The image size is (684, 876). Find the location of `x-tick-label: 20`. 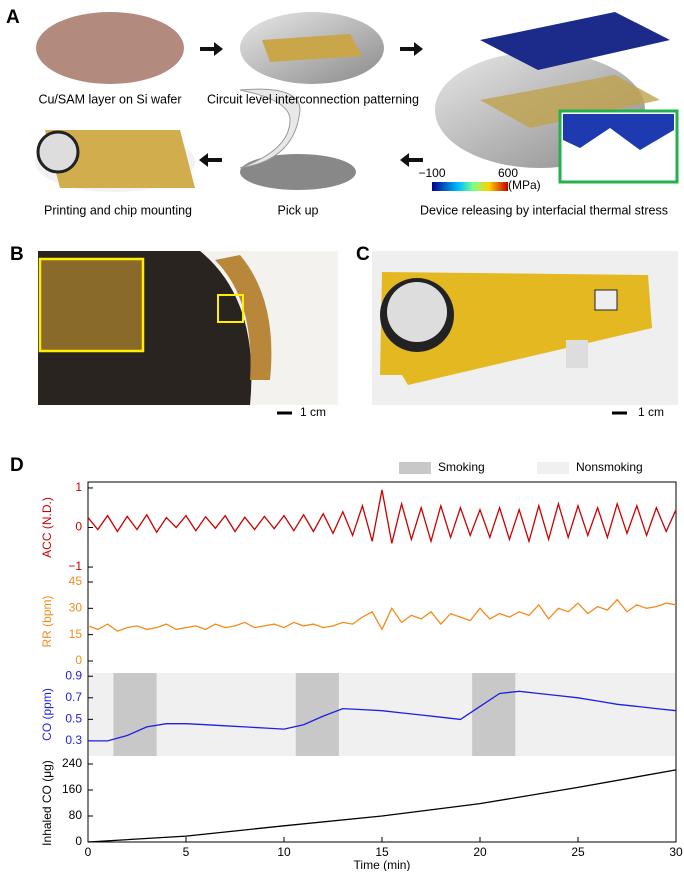

x-tick-label: 20 is located at coordinates (480, 852).